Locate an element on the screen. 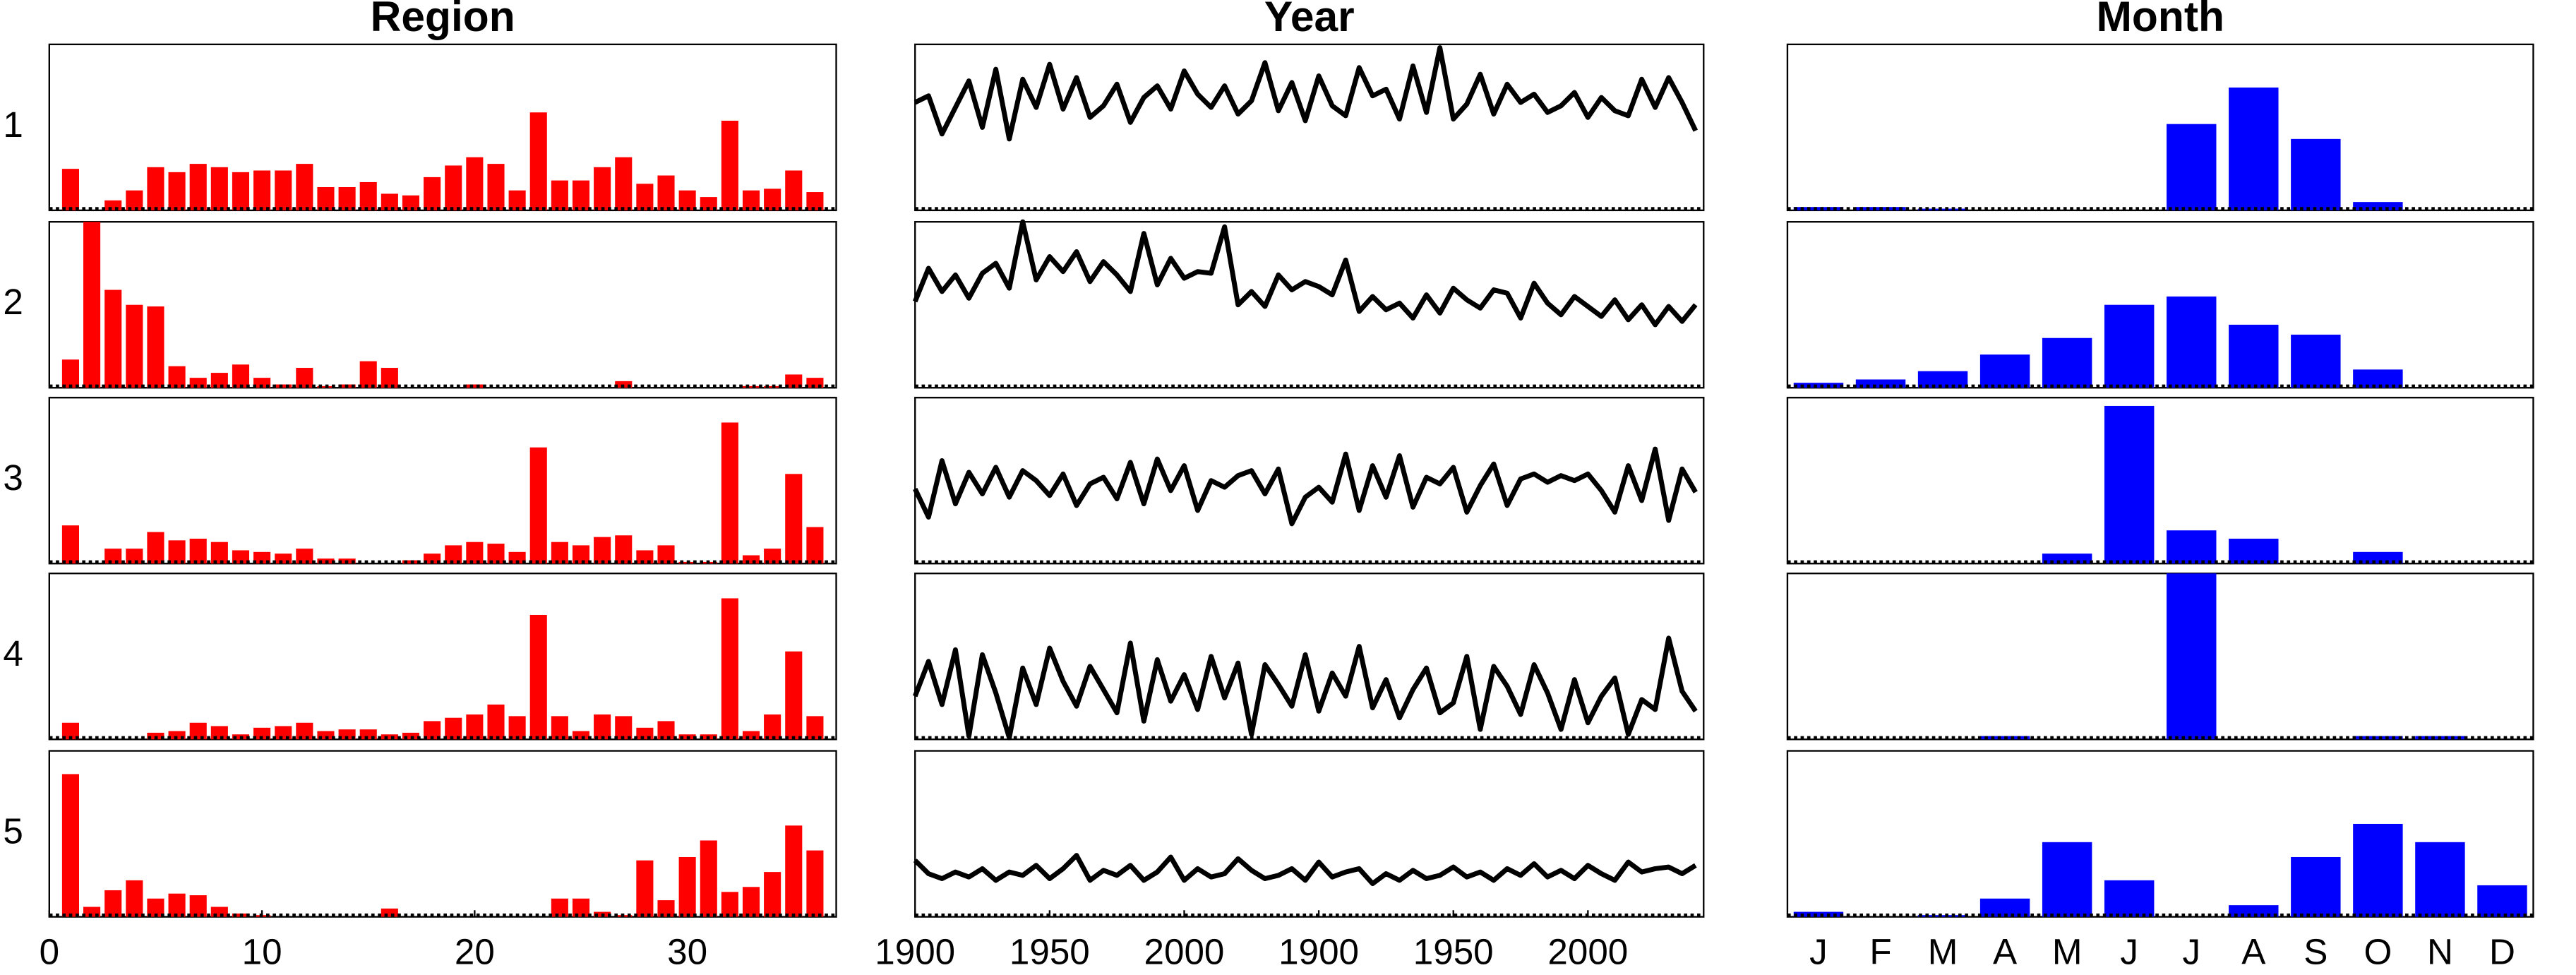  x-tick-label: 10 is located at coordinates (262, 952).